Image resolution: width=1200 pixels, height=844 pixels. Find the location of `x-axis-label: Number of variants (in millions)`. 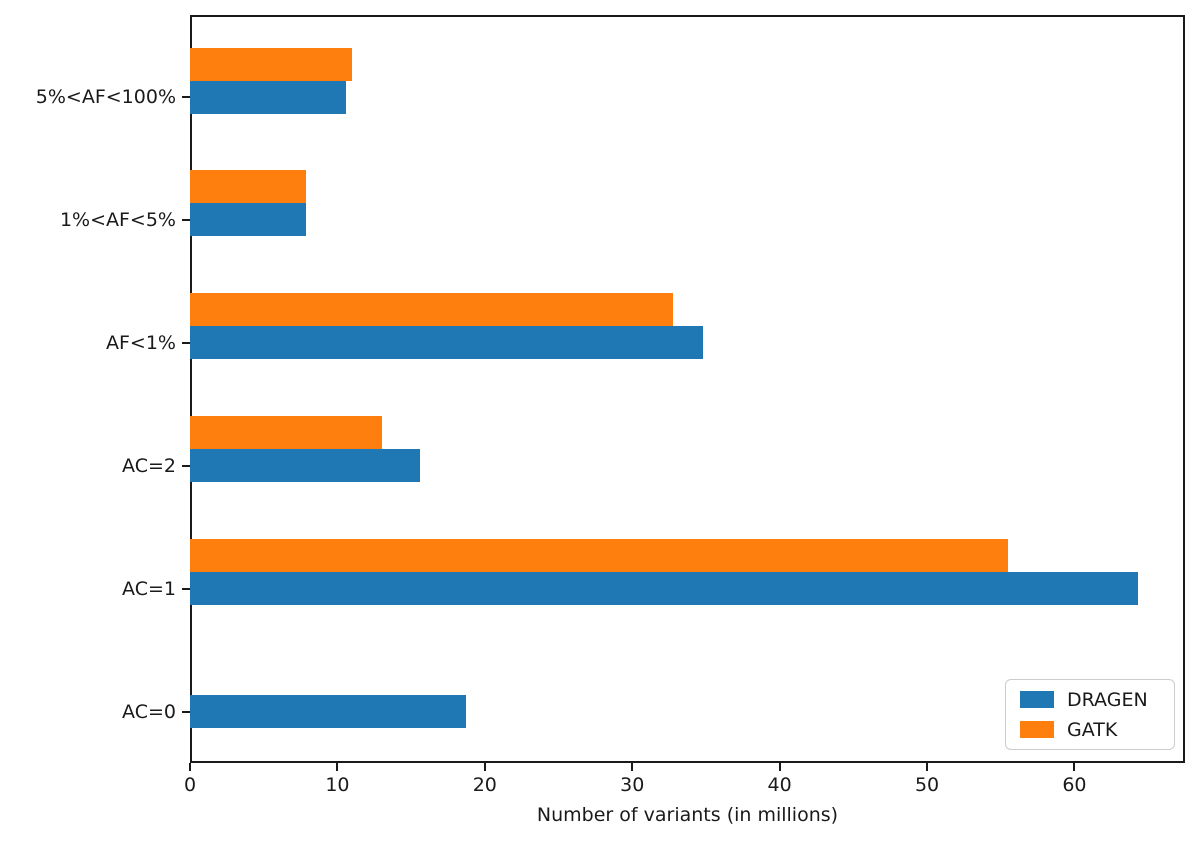

x-axis-label: Number of variants (in millions) is located at coordinates (687, 815).